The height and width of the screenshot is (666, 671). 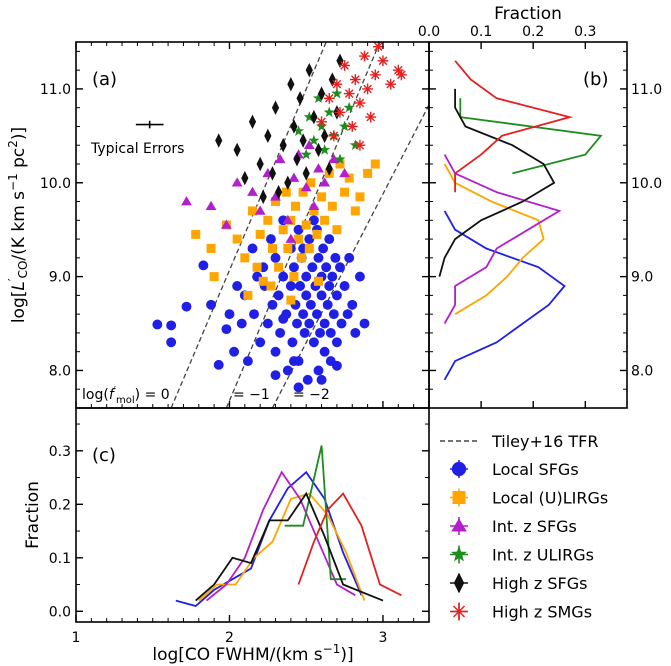 I want to click on panel-a-ylabel: log[L′CO/(K km s−1 pc2)], so click(x=18, y=225).